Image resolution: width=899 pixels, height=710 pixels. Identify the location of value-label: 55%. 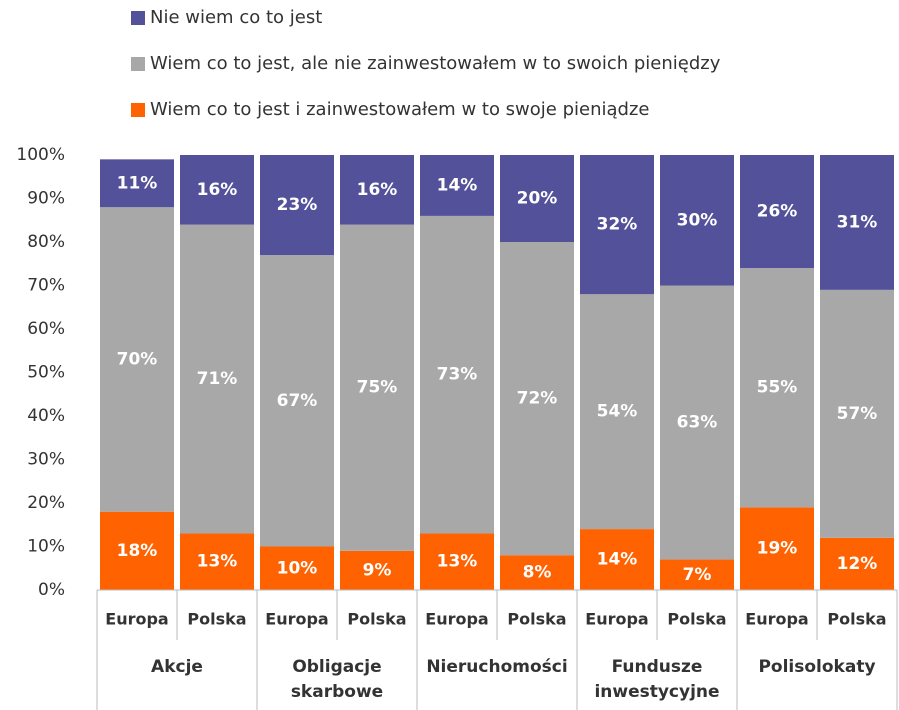
(777, 388).